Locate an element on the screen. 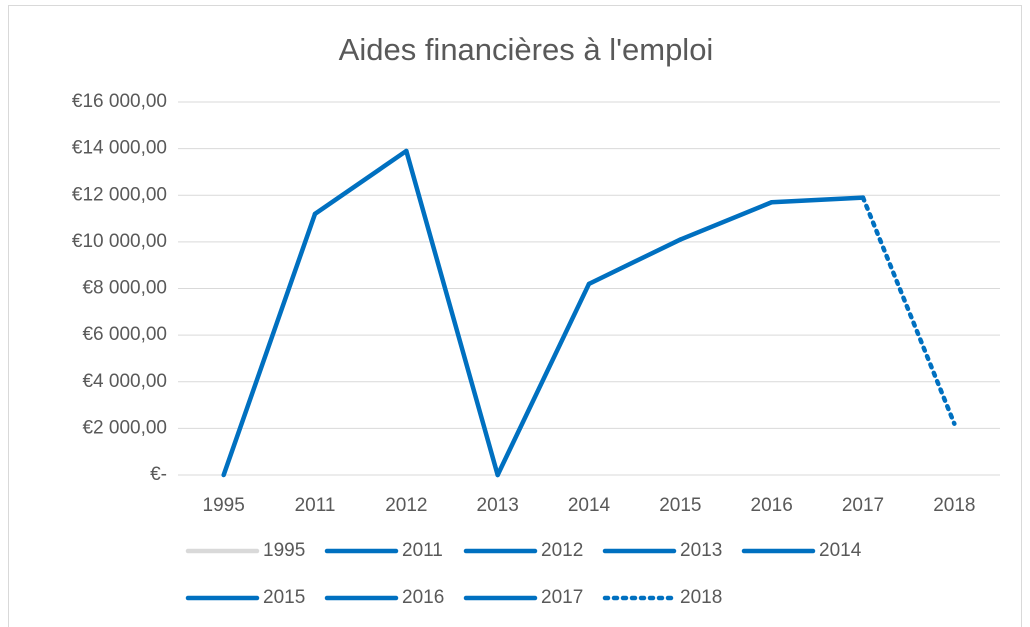 The image size is (1030, 627). x-tick-label: 2018 is located at coordinates (954, 505).